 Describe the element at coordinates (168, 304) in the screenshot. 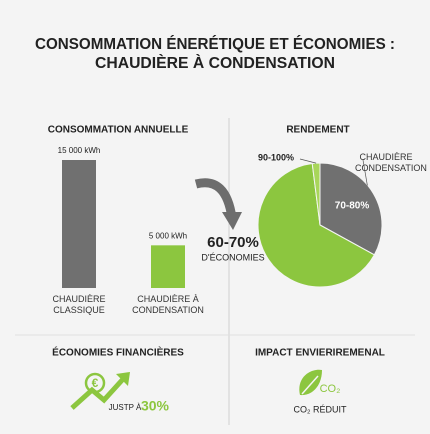

I see `x-tick-label: CHAUDIÈRE À CONDENSATION` at that location.